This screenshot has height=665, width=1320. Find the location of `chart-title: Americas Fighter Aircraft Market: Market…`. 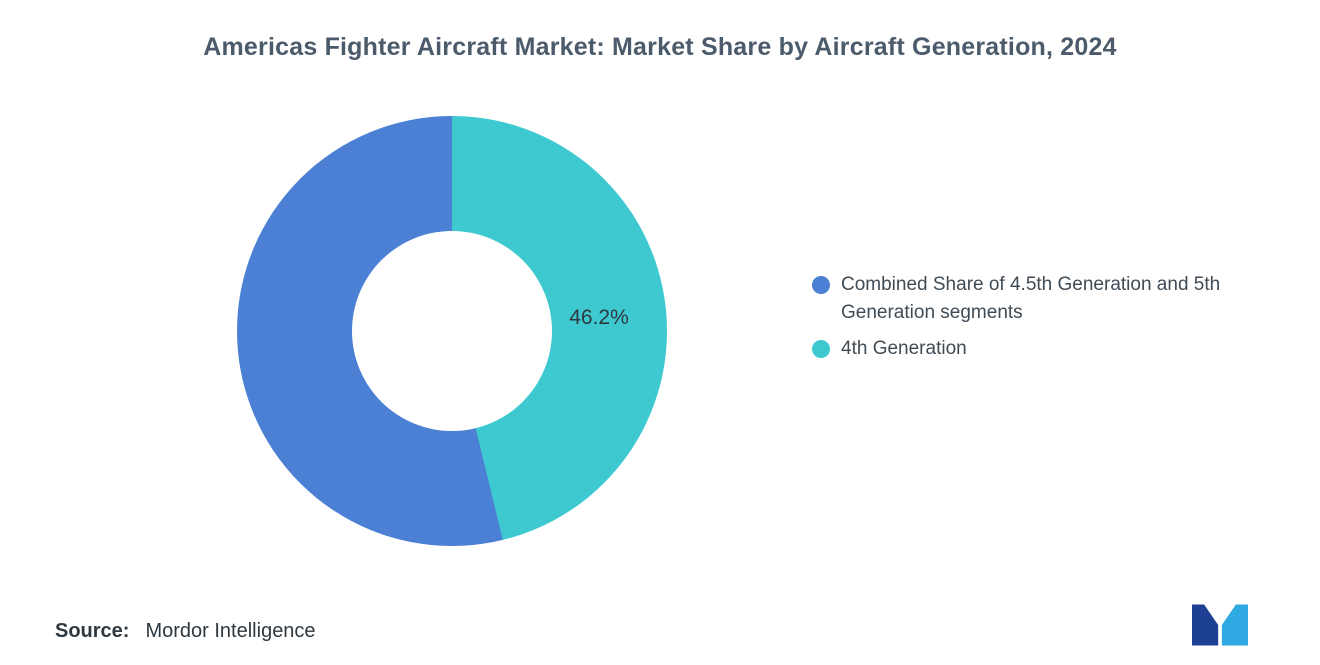

chart-title: Americas Fighter Aircraft Market: Market… is located at coordinates (660, 47).